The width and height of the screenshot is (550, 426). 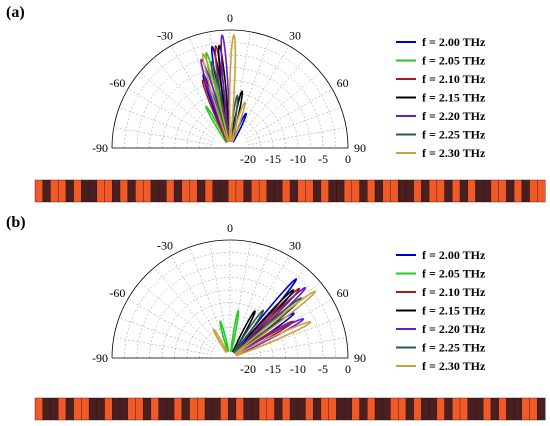 I want to click on polar-grid, so click(x=230, y=299).